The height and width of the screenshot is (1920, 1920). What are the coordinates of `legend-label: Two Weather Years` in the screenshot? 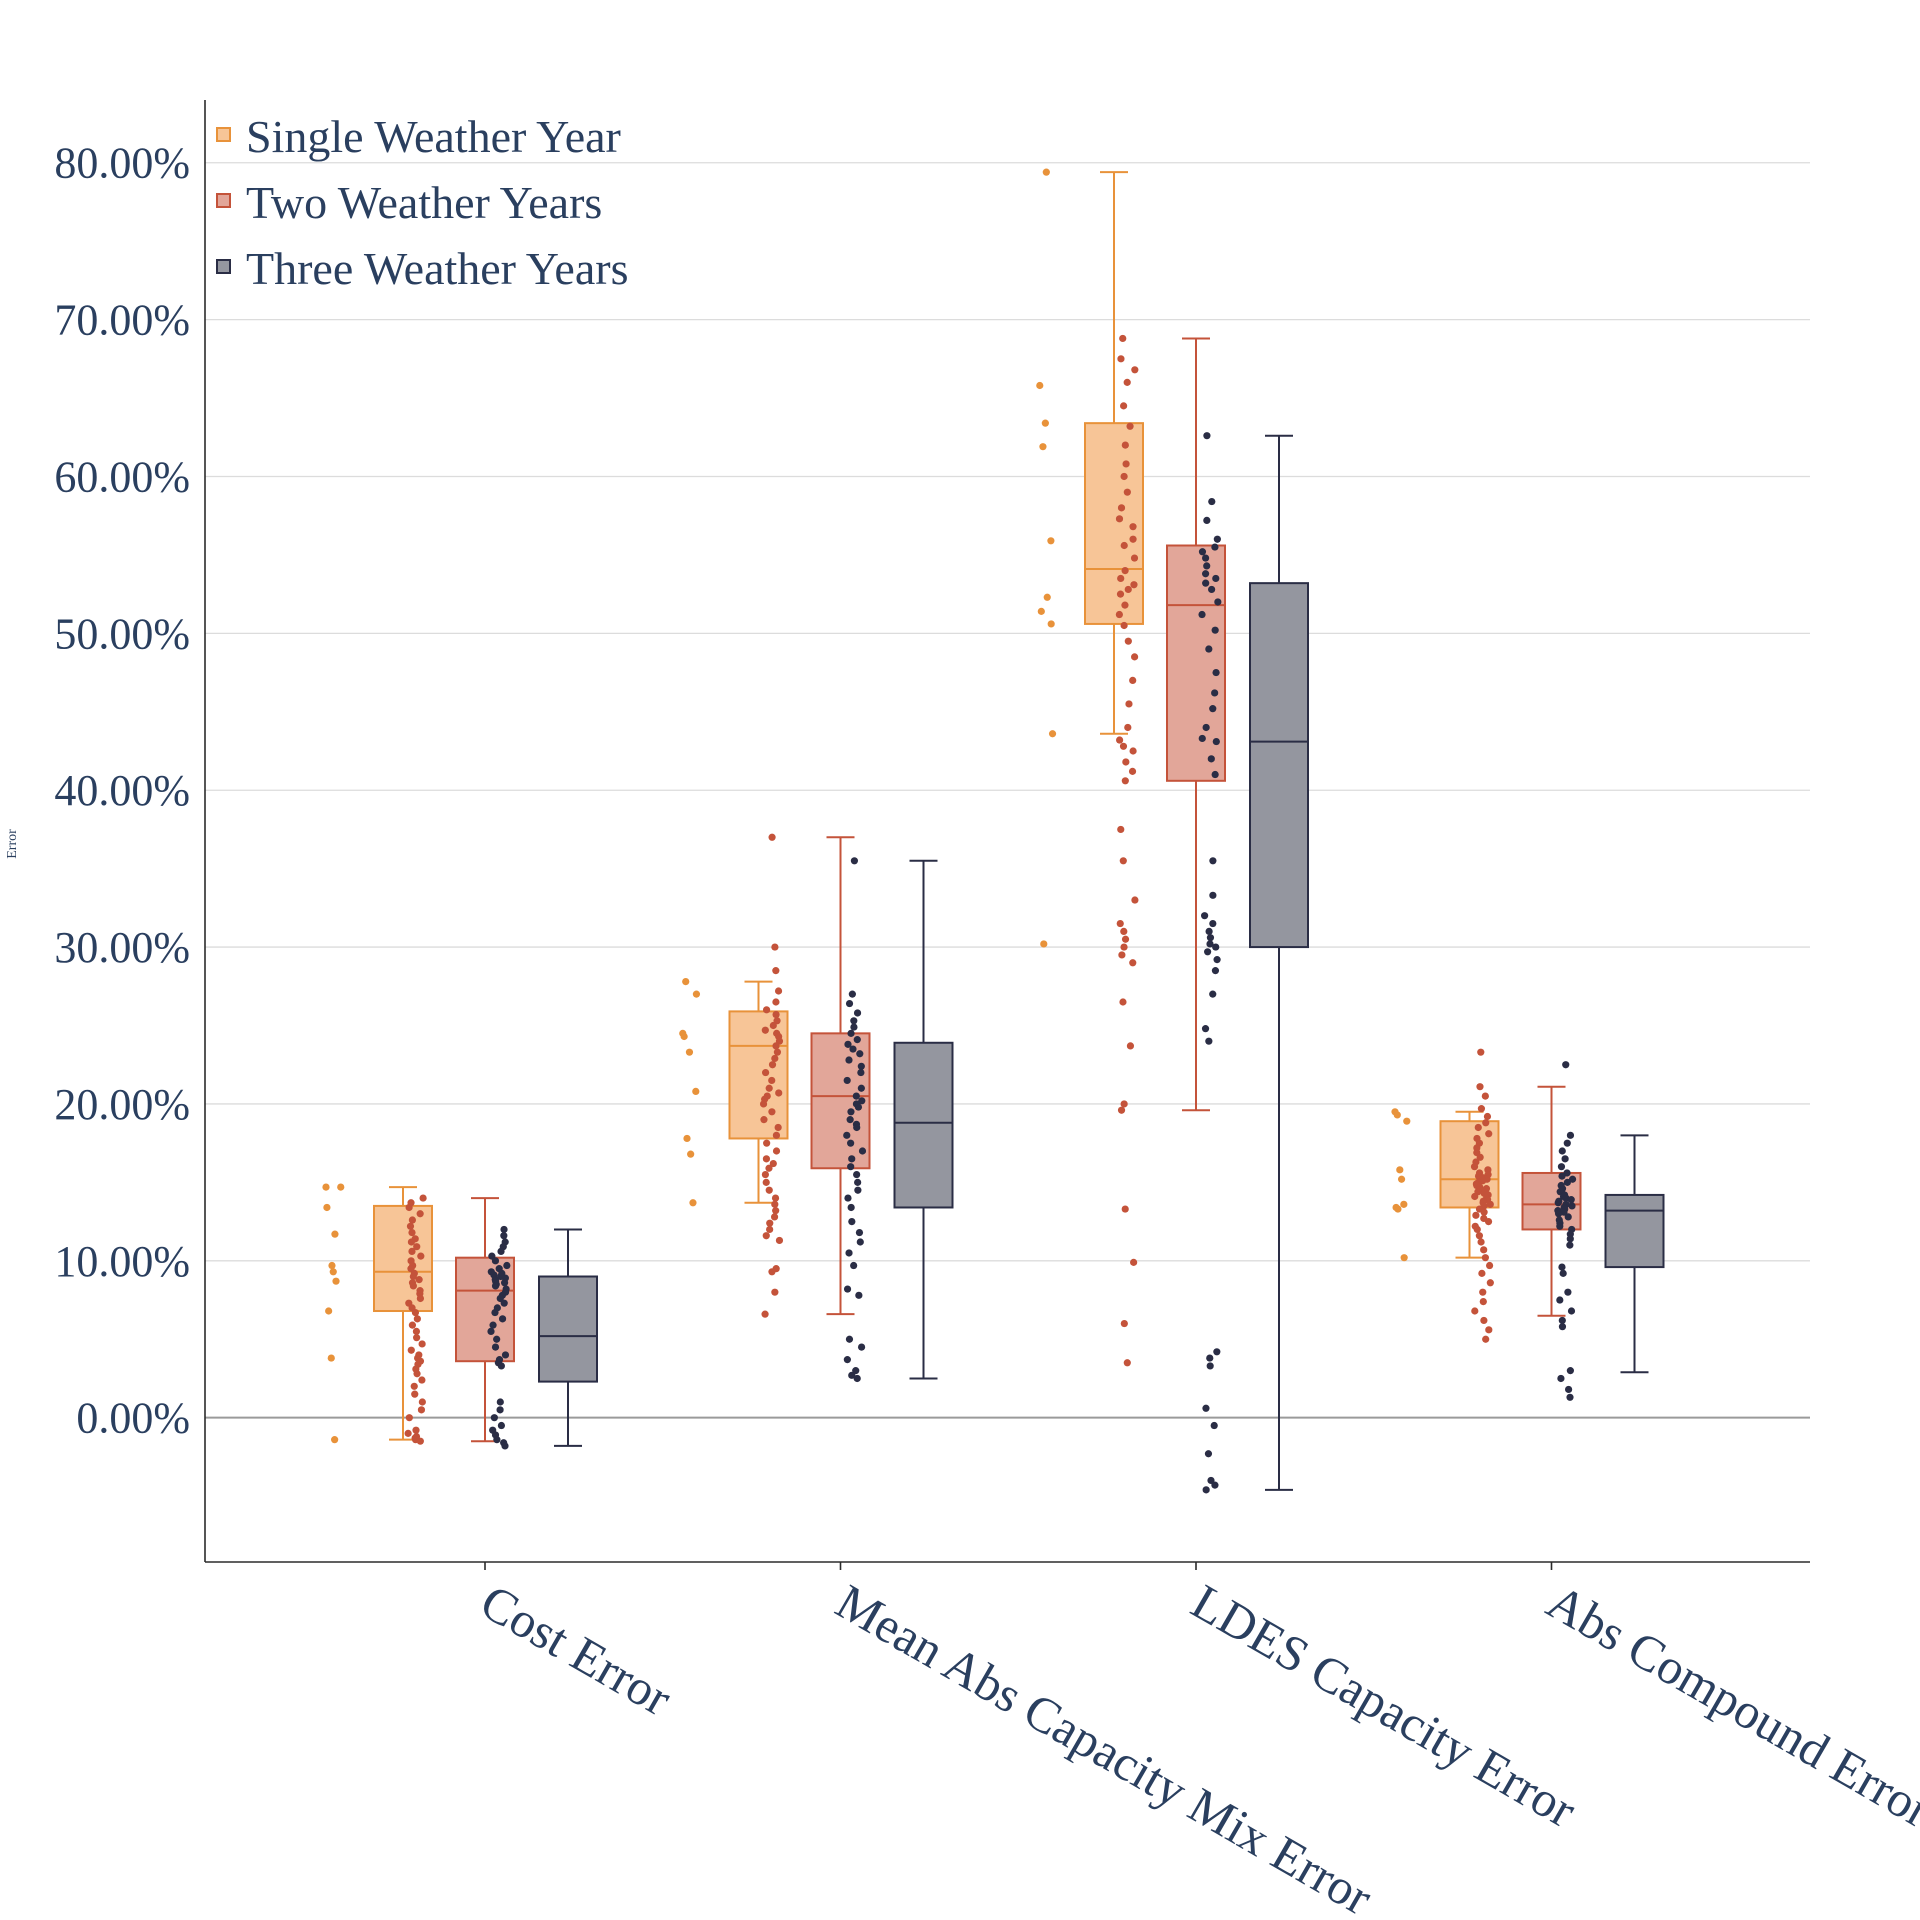 It's located at (424, 202).